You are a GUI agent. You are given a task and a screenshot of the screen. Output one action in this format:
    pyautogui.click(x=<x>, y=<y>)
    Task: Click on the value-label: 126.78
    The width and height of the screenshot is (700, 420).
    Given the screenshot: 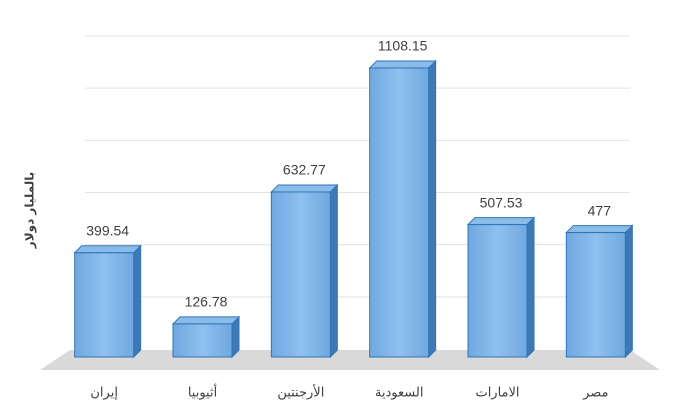 What is the action you would take?
    pyautogui.click(x=206, y=302)
    